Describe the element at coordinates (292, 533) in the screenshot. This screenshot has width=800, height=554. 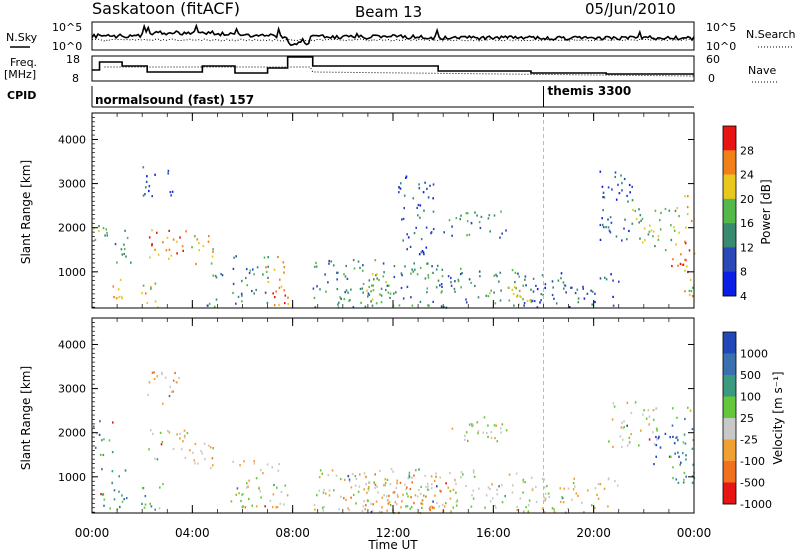
I see `x-tick-label: 08:00` at that location.